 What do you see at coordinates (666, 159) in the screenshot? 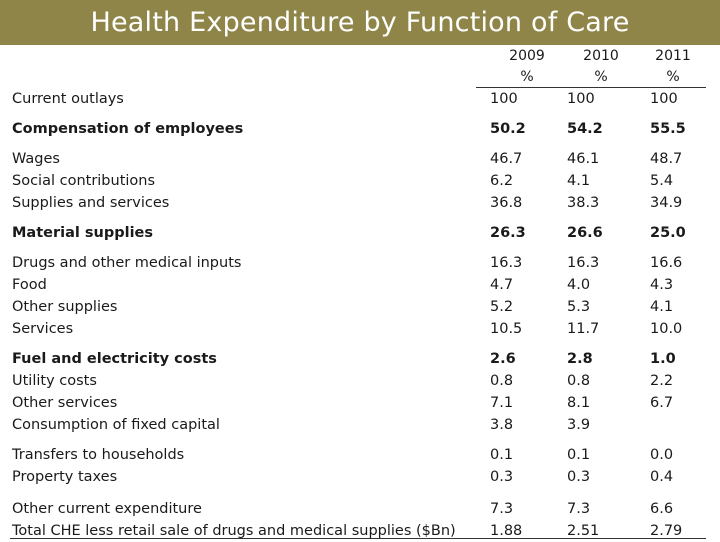
I see `cell-value-2011: 48.7` at bounding box center [666, 159].